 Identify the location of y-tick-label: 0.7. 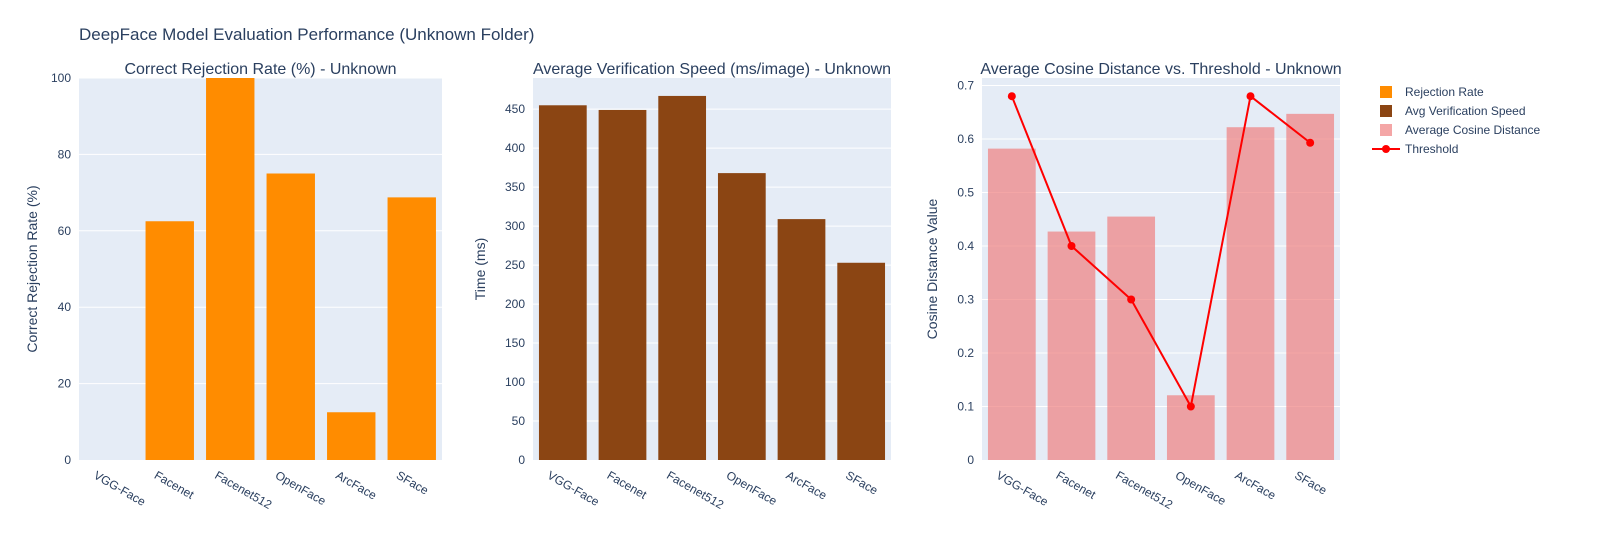
(965, 85).